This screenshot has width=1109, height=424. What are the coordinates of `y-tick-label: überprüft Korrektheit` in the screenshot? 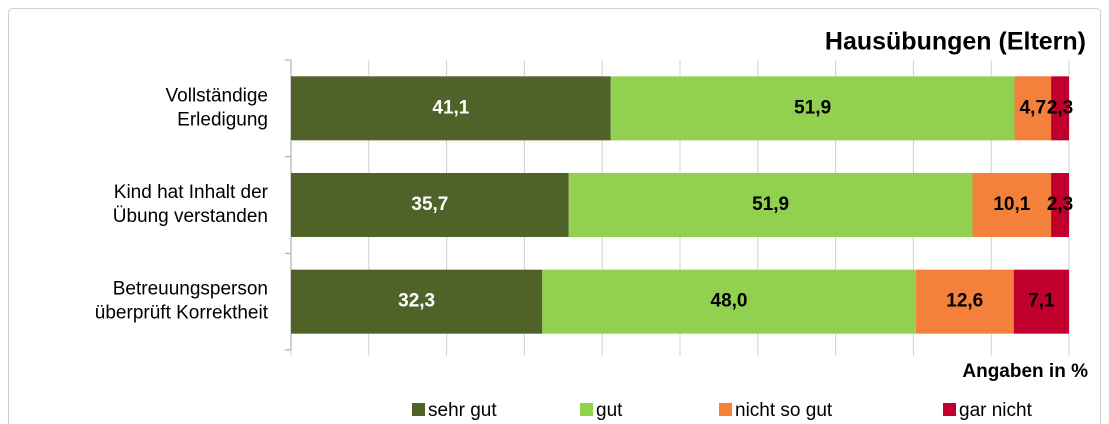 It's located at (182, 313).